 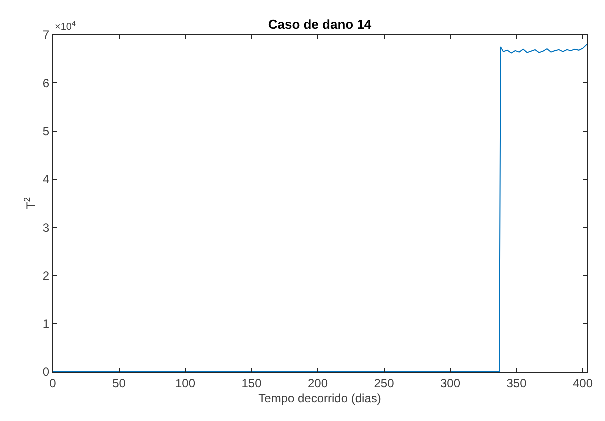 What do you see at coordinates (450, 383) in the screenshot?
I see `x-tick-label: 300` at bounding box center [450, 383].